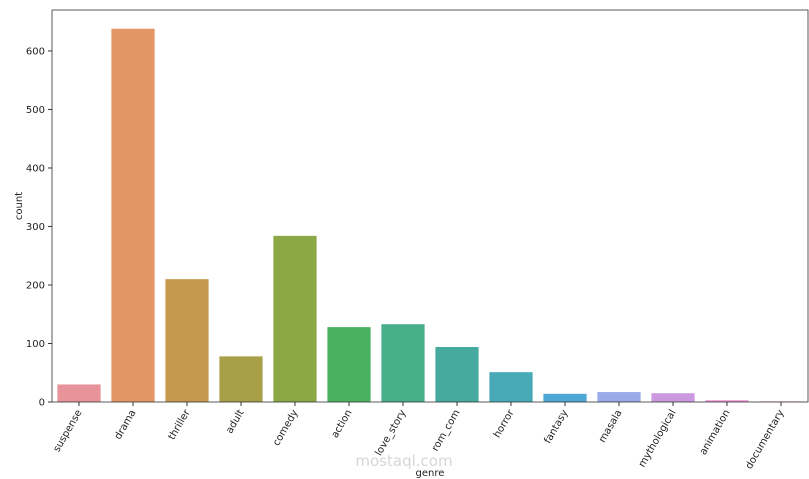  What do you see at coordinates (35, 227) in the screenshot?
I see `y-tick-label: 300` at bounding box center [35, 227].